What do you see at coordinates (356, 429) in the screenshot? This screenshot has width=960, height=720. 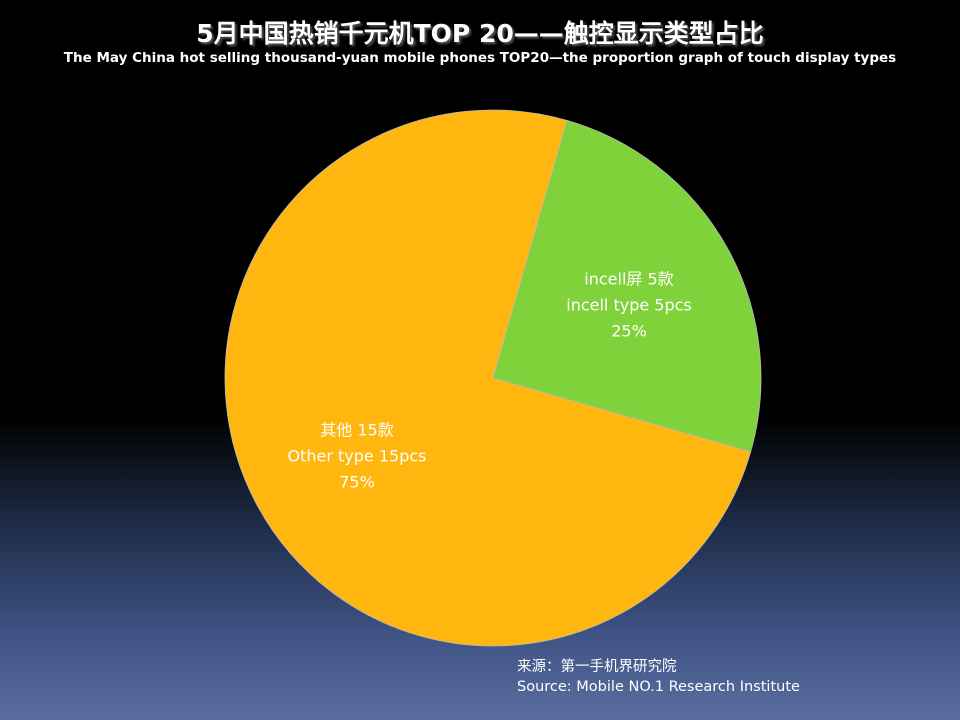 I see `pie-label-other-0: 其他 15款` at bounding box center [356, 429].